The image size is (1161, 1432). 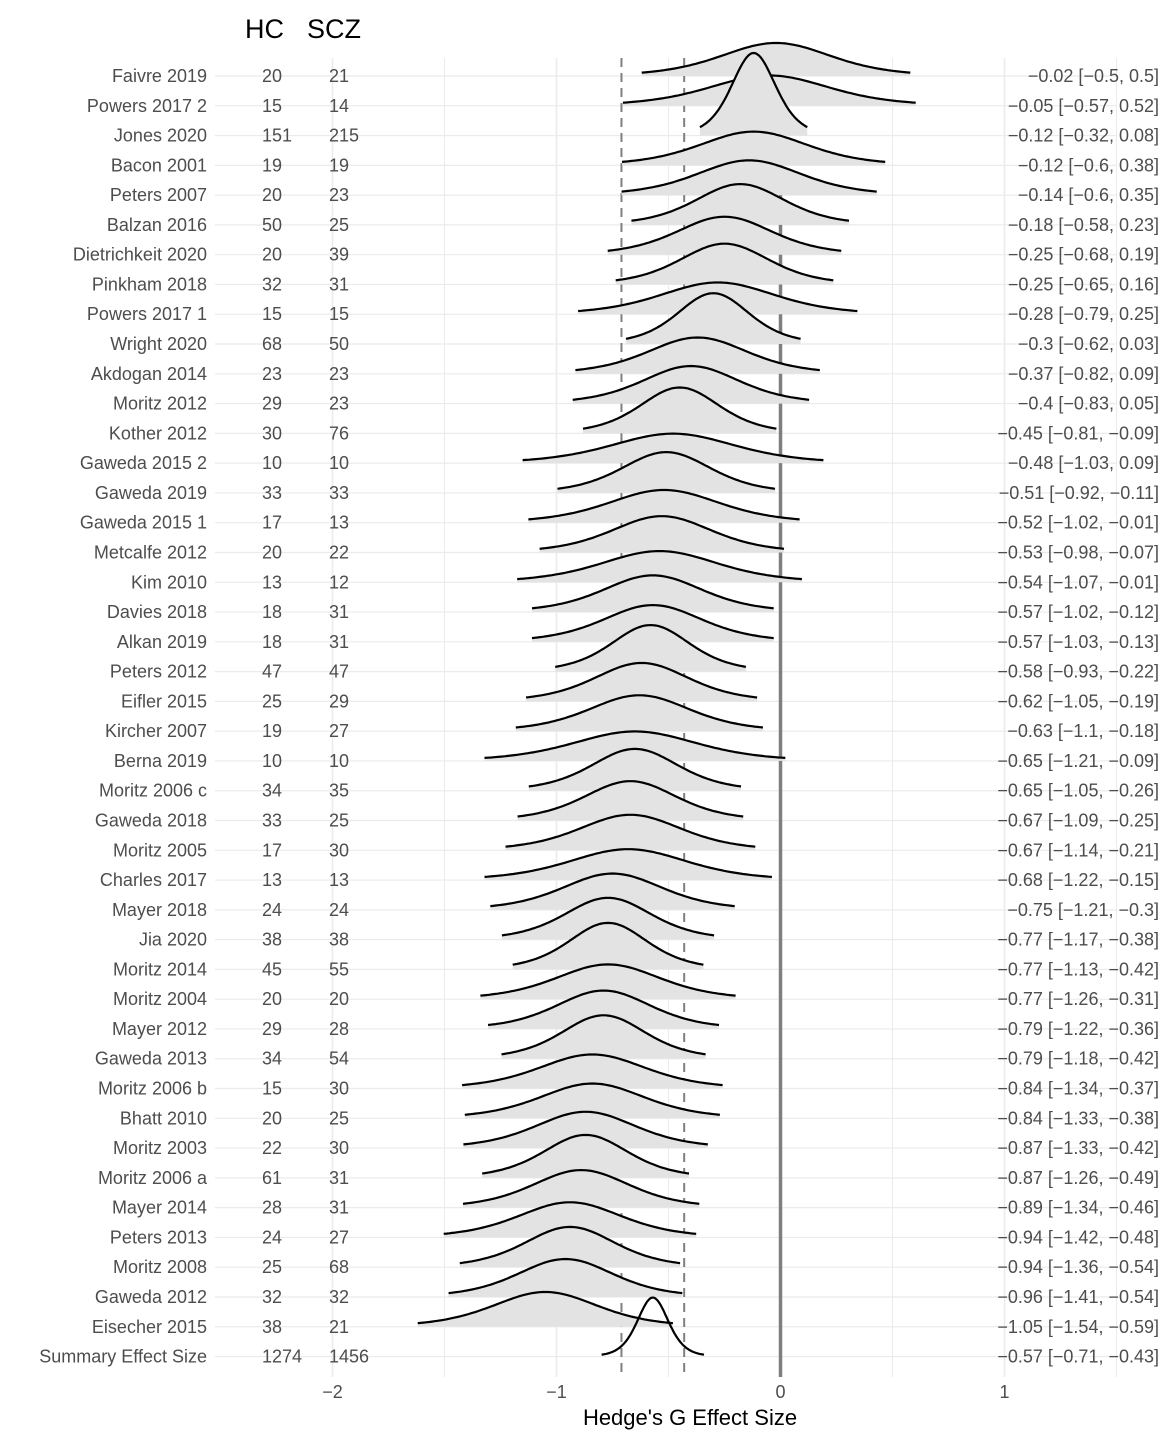 What do you see at coordinates (272, 969) in the screenshot?
I see `hc-count: 45` at bounding box center [272, 969].